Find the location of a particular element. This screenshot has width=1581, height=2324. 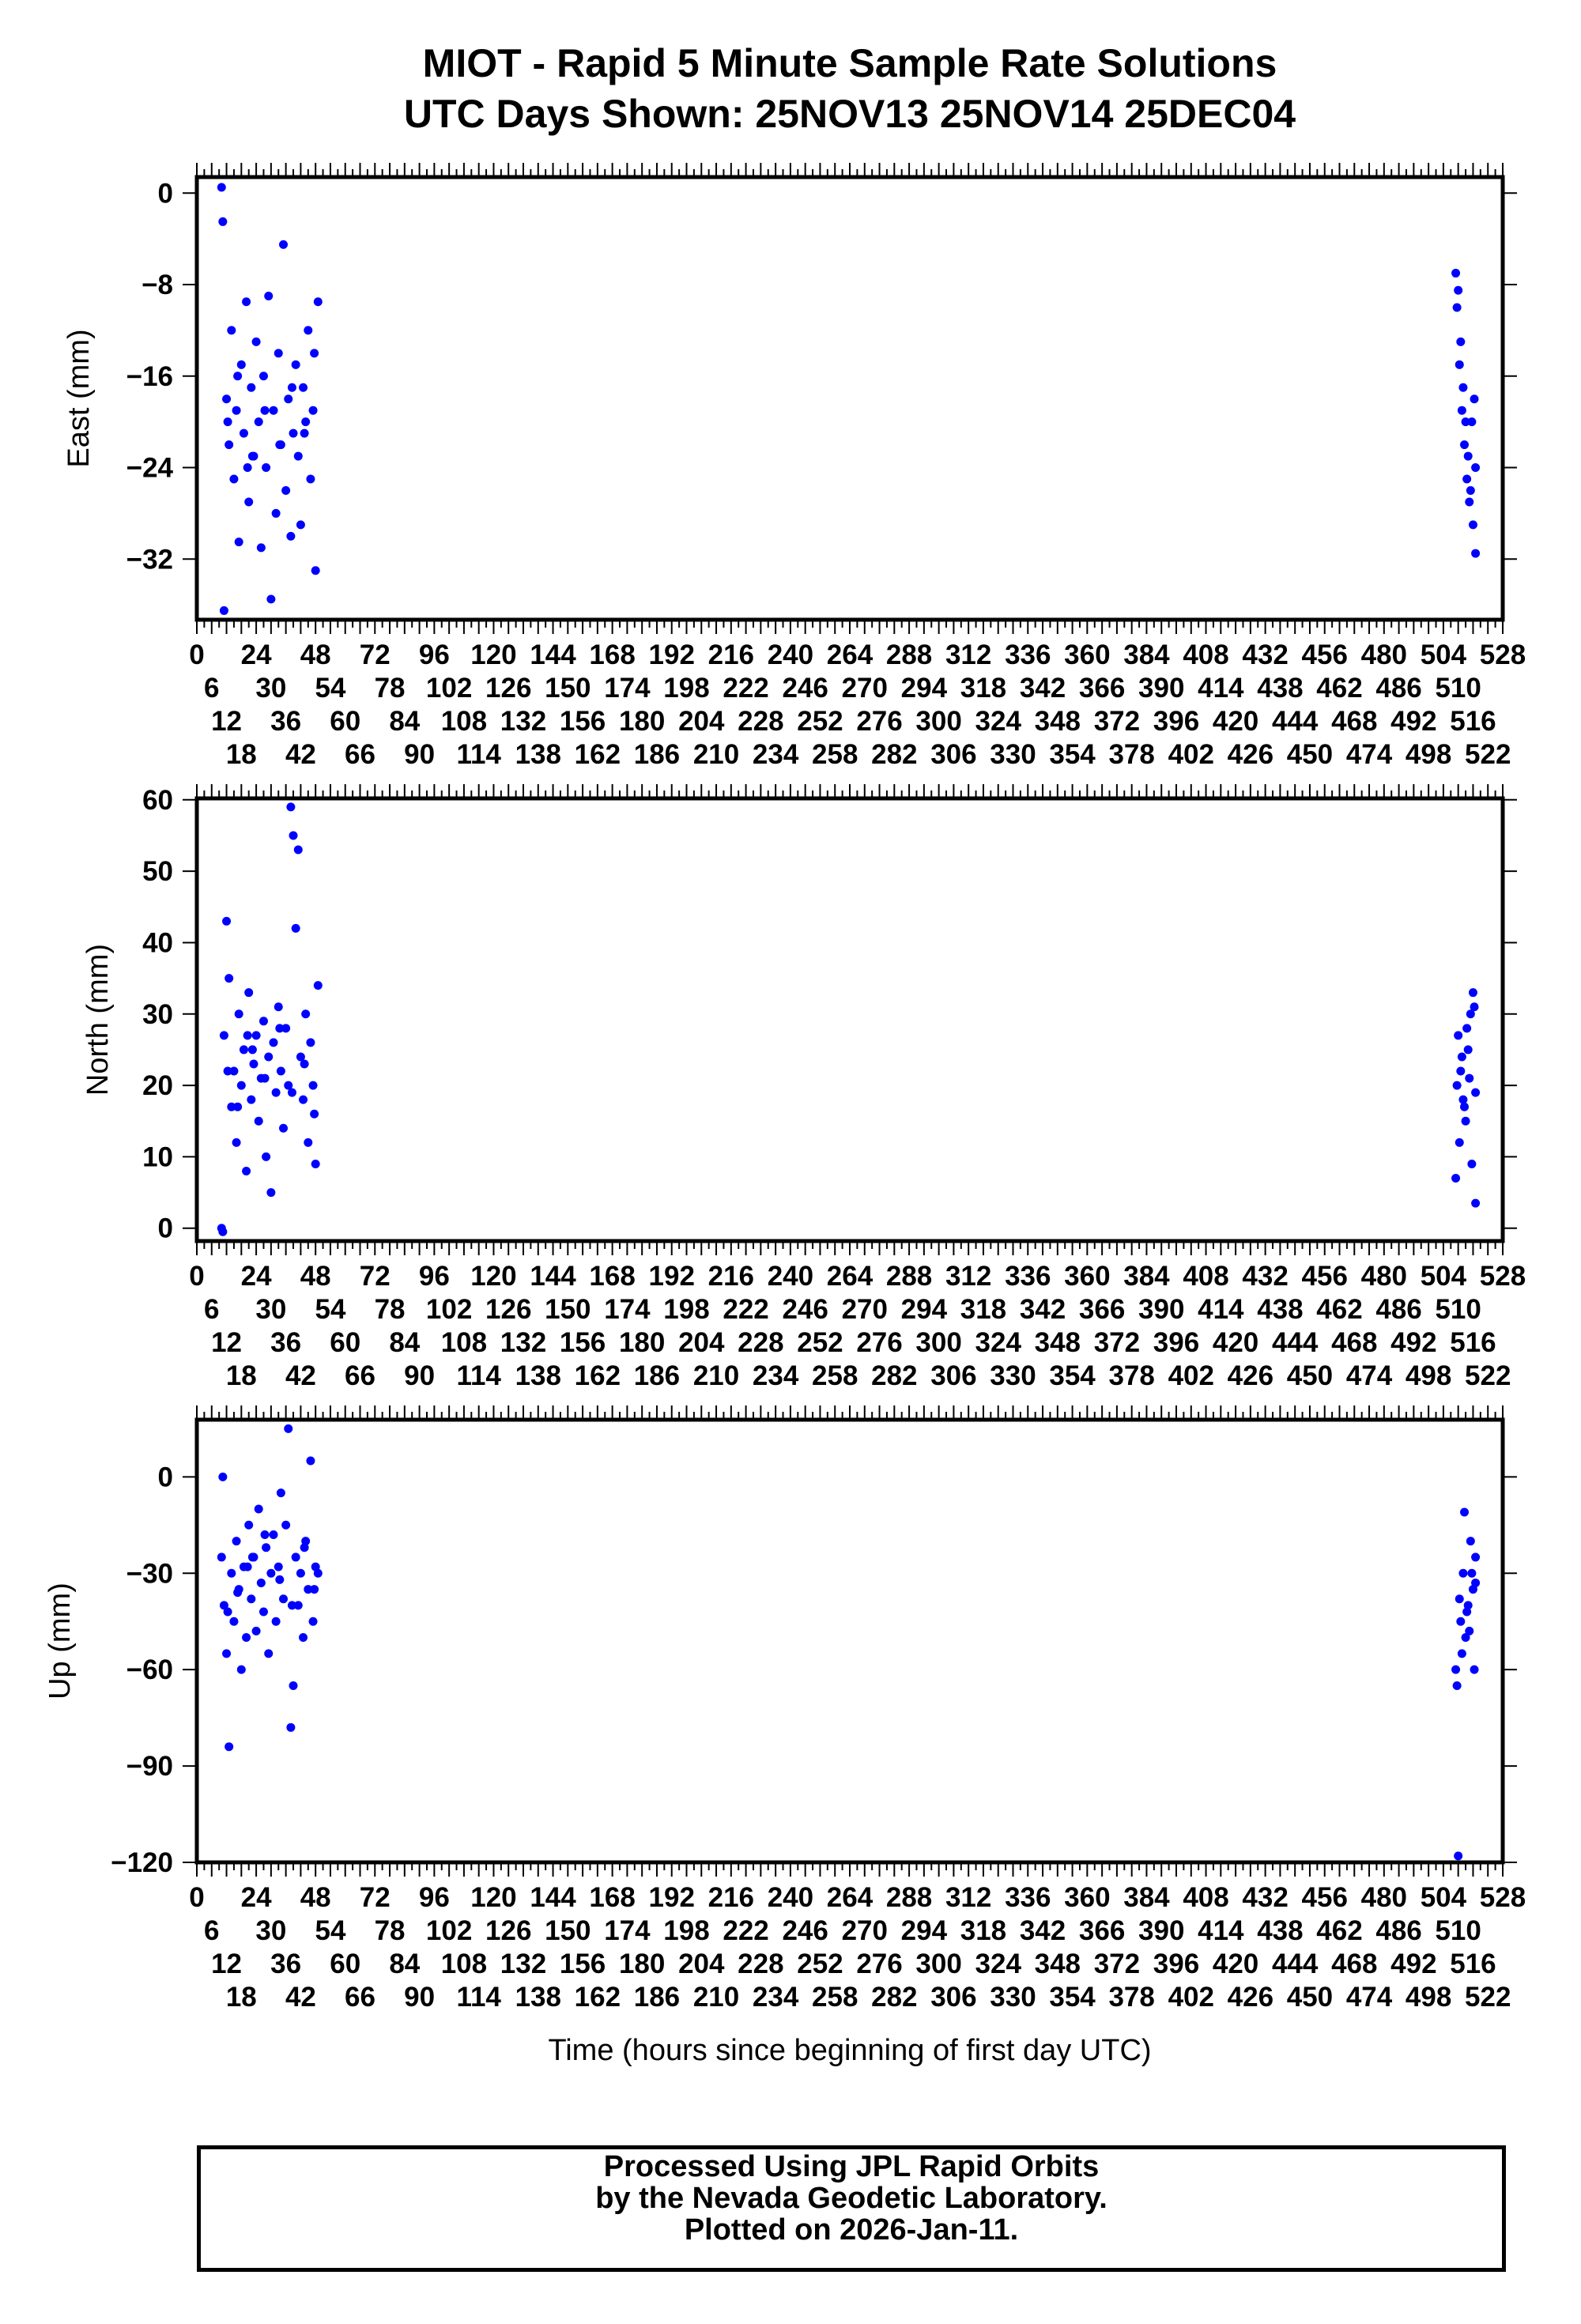

y-axis-label: North (mm) is located at coordinates (98, 1020).